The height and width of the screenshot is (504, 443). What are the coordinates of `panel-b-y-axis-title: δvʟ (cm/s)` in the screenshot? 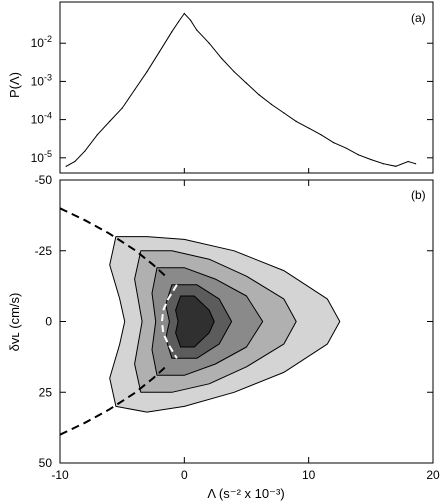 It's located at (14, 322).